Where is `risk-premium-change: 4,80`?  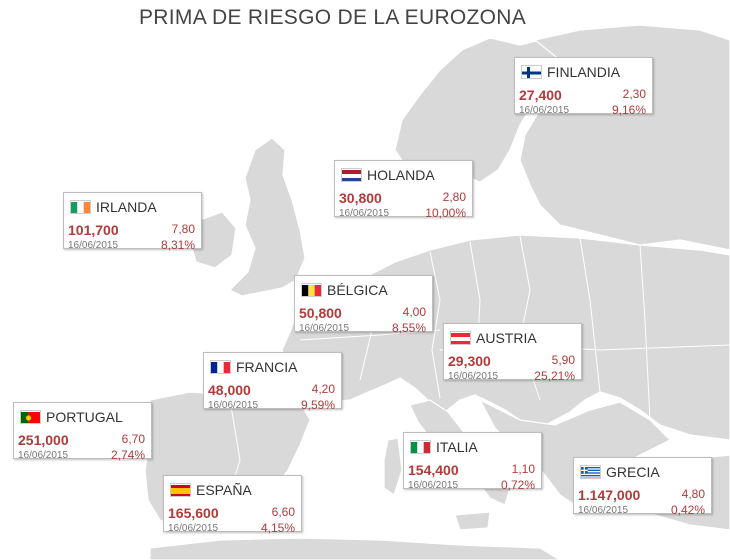
risk-premium-change: 4,80 is located at coordinates (693, 494).